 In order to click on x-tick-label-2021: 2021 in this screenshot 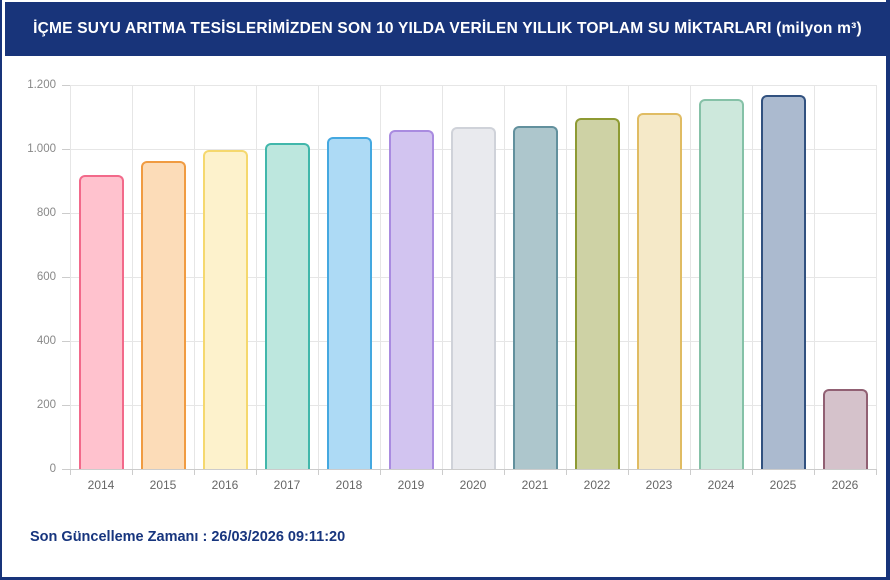, I will do `click(535, 485)`.